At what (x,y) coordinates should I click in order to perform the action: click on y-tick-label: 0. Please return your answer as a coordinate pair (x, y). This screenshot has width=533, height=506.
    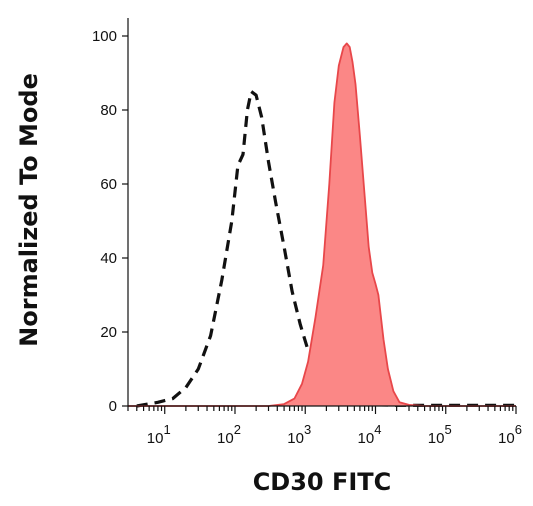
    Looking at the image, I should click on (113, 406).